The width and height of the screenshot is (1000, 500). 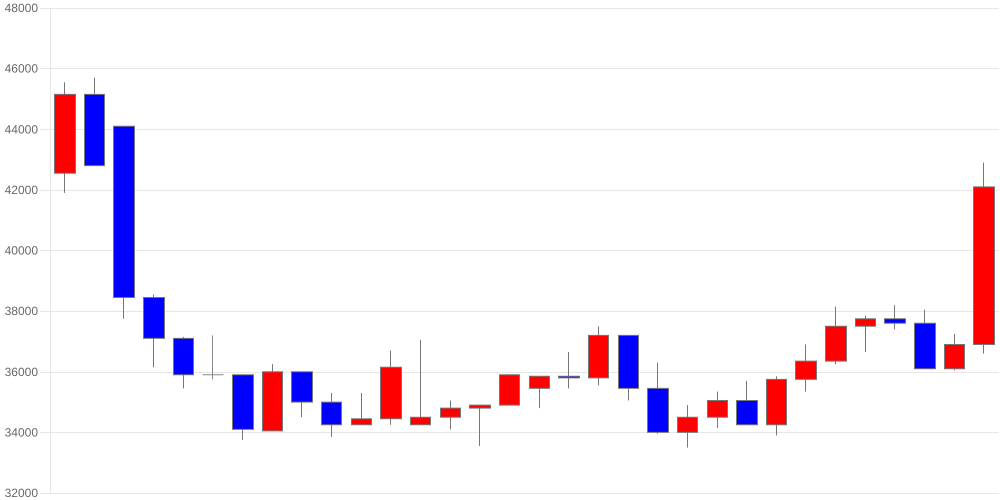 I want to click on y-tick-label: 36000, so click(x=21, y=371).